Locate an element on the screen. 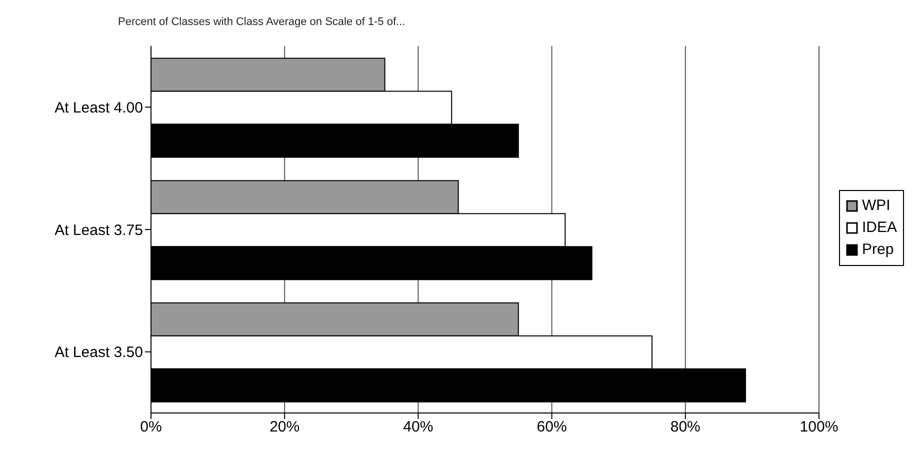 The image size is (922, 455). legend-label: IDEA is located at coordinates (879, 228).